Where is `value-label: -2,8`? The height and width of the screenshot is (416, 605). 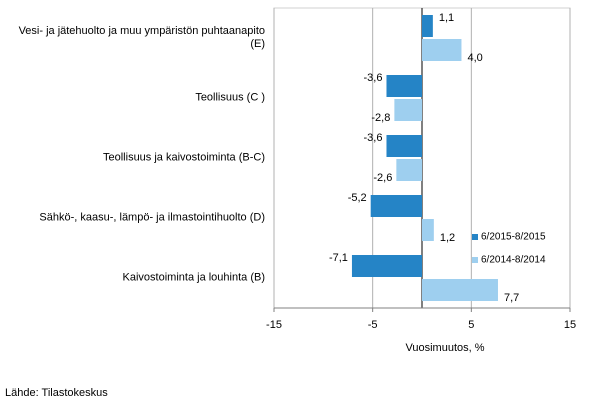
value-label: -2,8 is located at coordinates (380, 118).